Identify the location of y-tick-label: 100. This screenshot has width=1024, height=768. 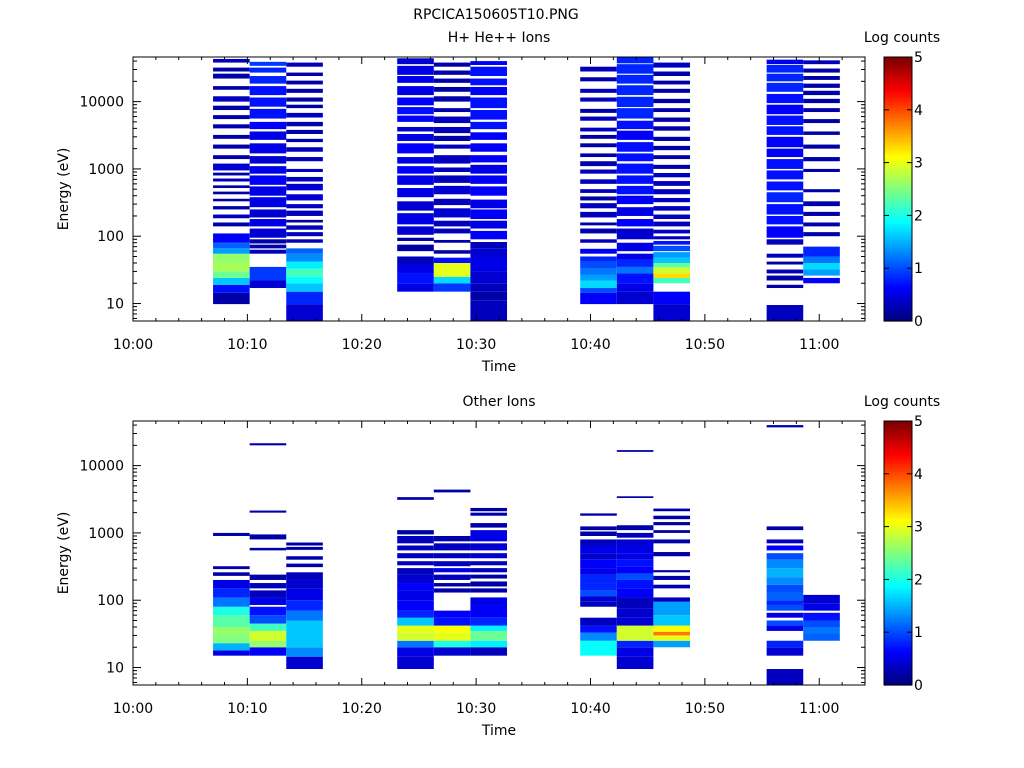
(110, 601).